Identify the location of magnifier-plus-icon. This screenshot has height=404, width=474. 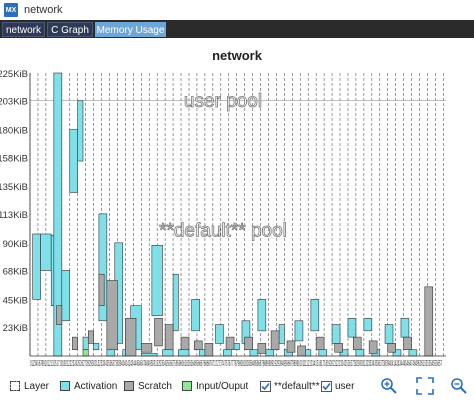
(389, 386).